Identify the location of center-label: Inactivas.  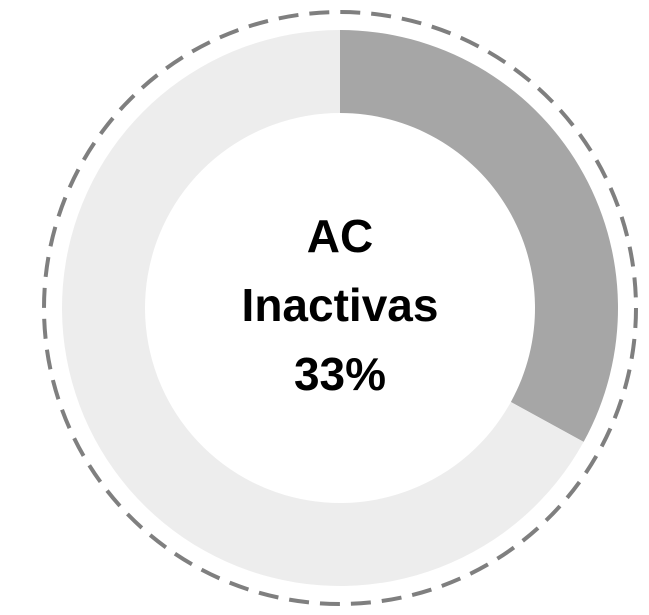
(340, 305).